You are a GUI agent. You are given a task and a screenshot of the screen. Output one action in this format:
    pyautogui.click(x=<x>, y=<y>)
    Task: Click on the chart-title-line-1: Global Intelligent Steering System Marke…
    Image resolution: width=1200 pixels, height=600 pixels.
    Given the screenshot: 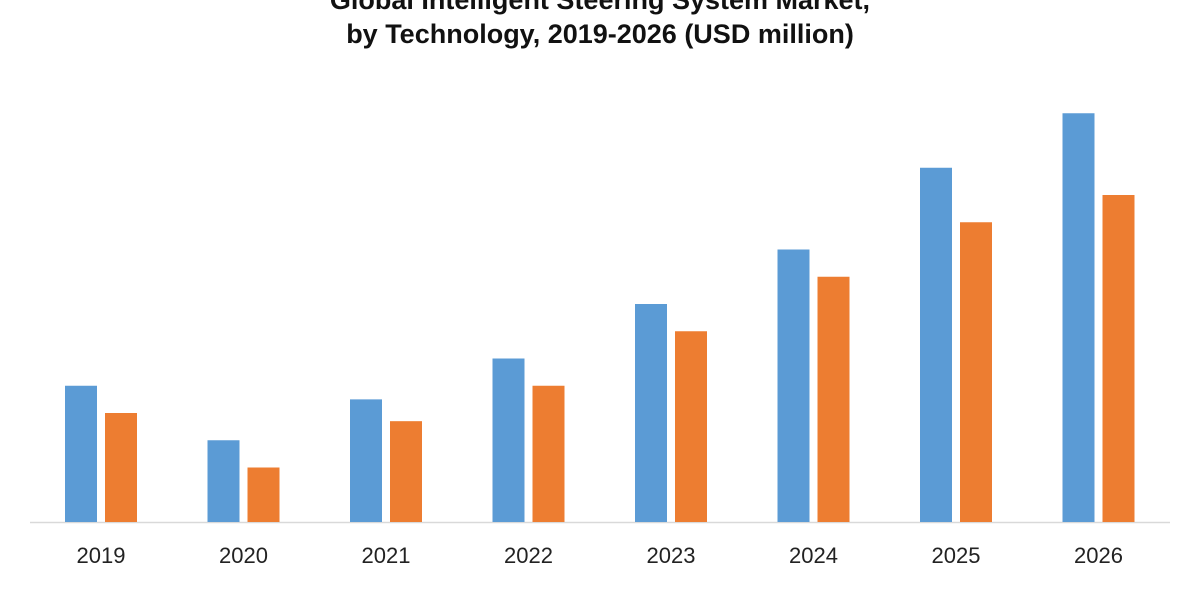 What is the action you would take?
    pyautogui.click(x=600, y=7)
    